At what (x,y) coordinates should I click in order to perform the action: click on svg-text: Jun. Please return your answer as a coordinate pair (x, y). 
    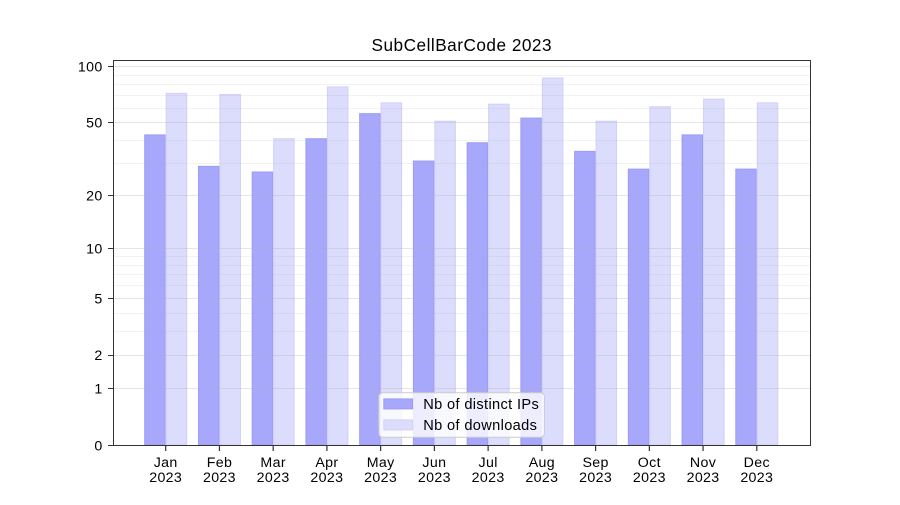
    Looking at the image, I should click on (434, 463).